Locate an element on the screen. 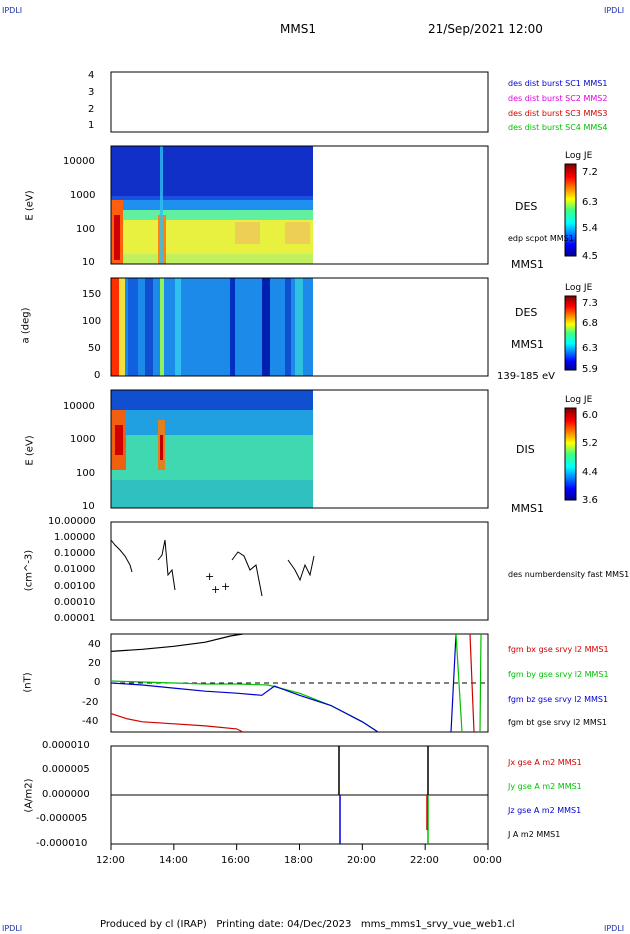  p2-ytick-100: 100 is located at coordinates (86, 229).